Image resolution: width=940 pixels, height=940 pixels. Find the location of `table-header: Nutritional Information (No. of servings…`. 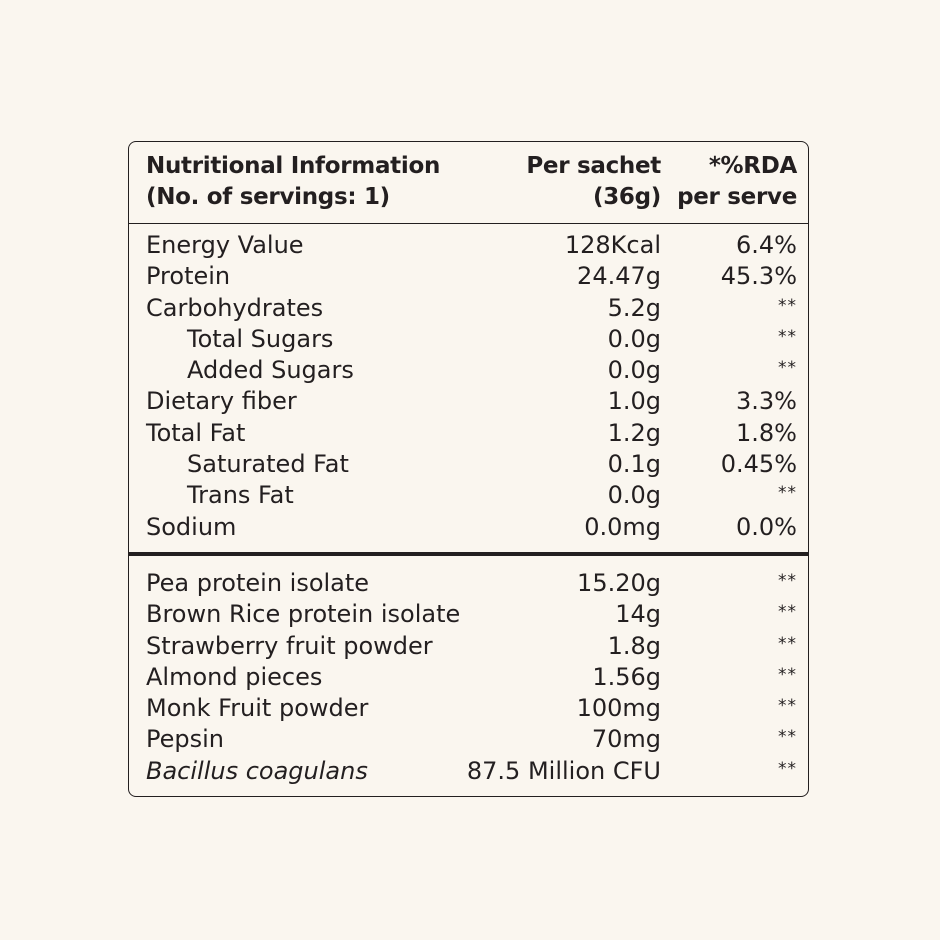

table-header: Nutritional Information (No. of servings… is located at coordinates (468, 183).